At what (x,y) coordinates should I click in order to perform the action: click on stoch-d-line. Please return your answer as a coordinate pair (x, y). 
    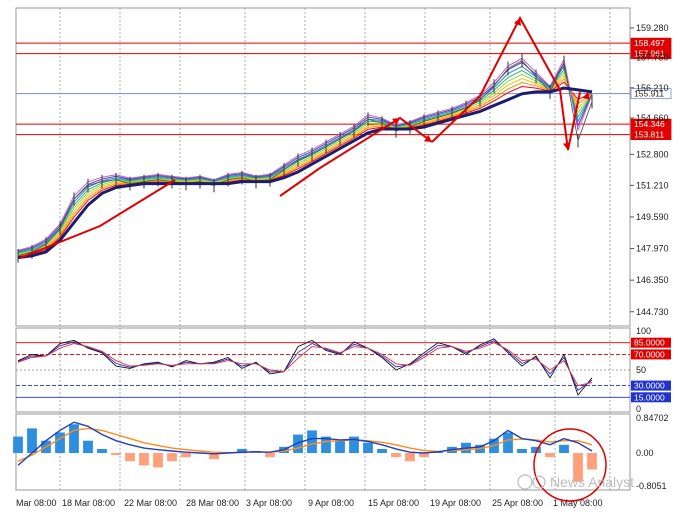
    Looking at the image, I should click on (305, 364).